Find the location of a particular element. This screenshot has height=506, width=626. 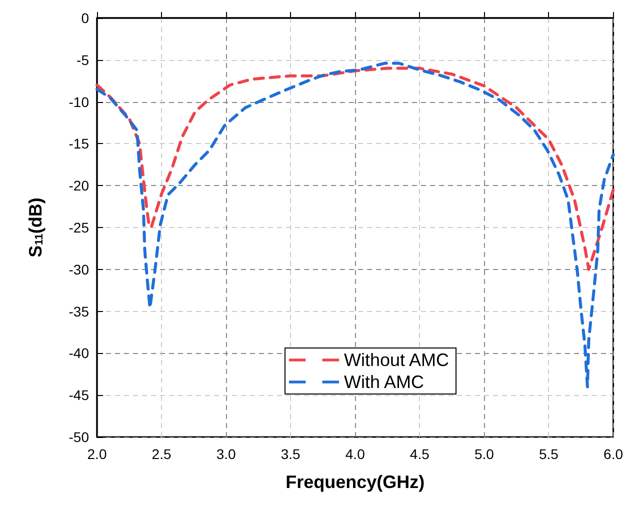

x-tick-label: 2.5 is located at coordinates (162, 454).